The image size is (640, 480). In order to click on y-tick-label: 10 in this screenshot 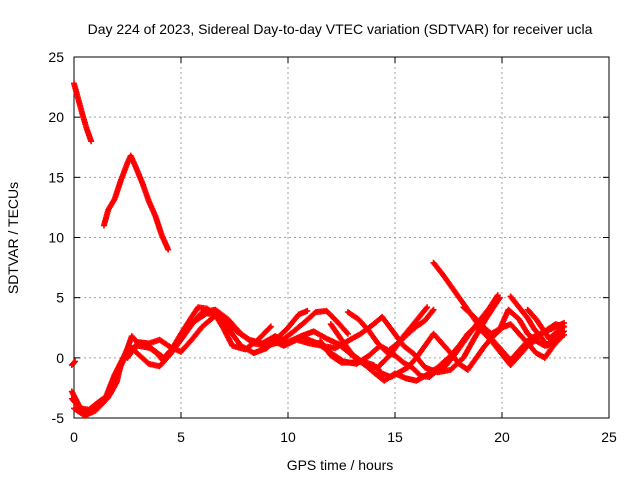, I will do `click(56, 238)`.